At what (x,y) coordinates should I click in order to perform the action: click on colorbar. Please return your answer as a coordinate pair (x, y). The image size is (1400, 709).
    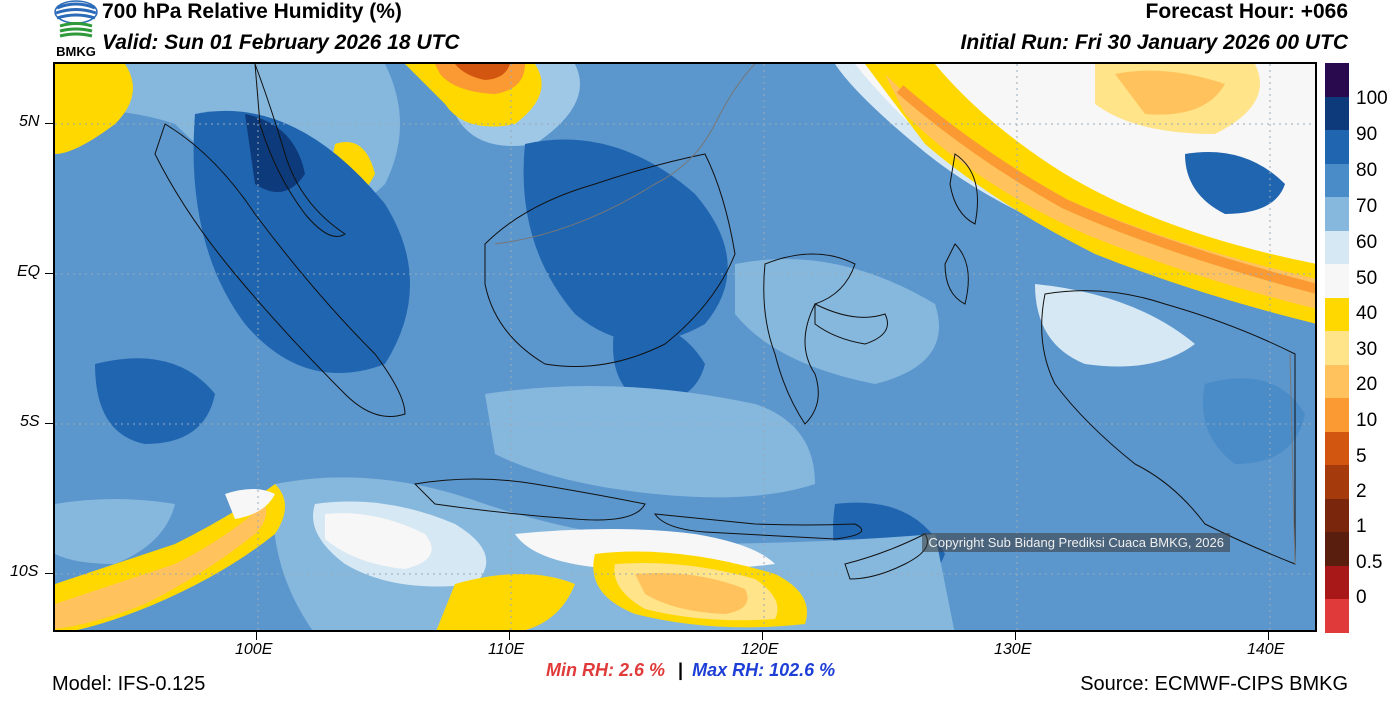
    Looking at the image, I should click on (1337, 348).